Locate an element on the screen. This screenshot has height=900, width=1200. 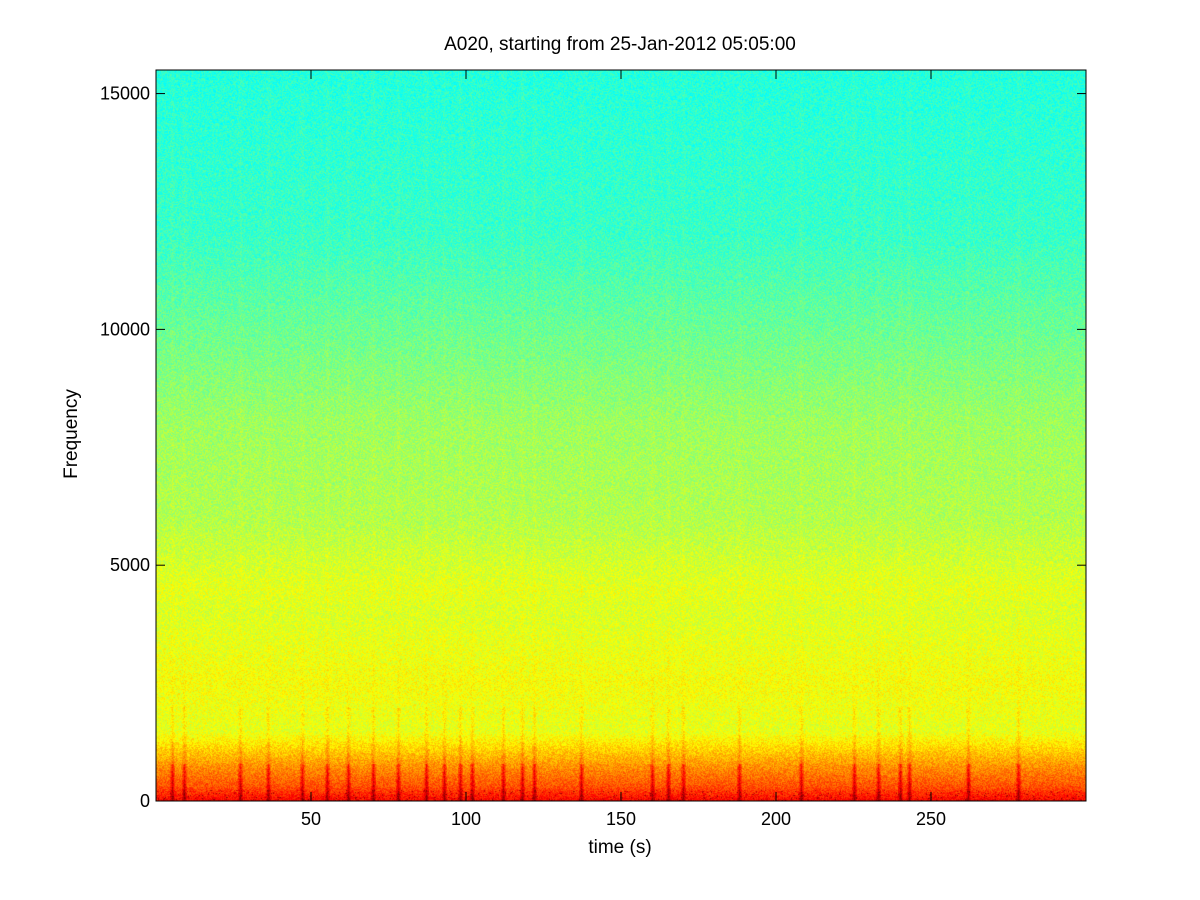
x-tick-label: 200 is located at coordinates (776, 819).